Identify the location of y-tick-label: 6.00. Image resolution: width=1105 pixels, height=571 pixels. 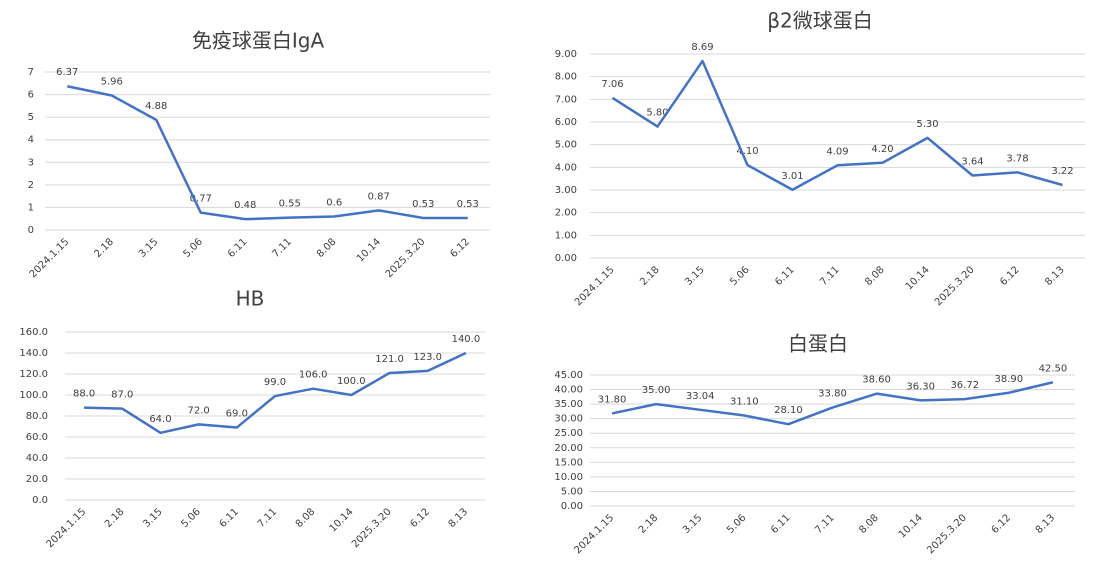
(566, 122).